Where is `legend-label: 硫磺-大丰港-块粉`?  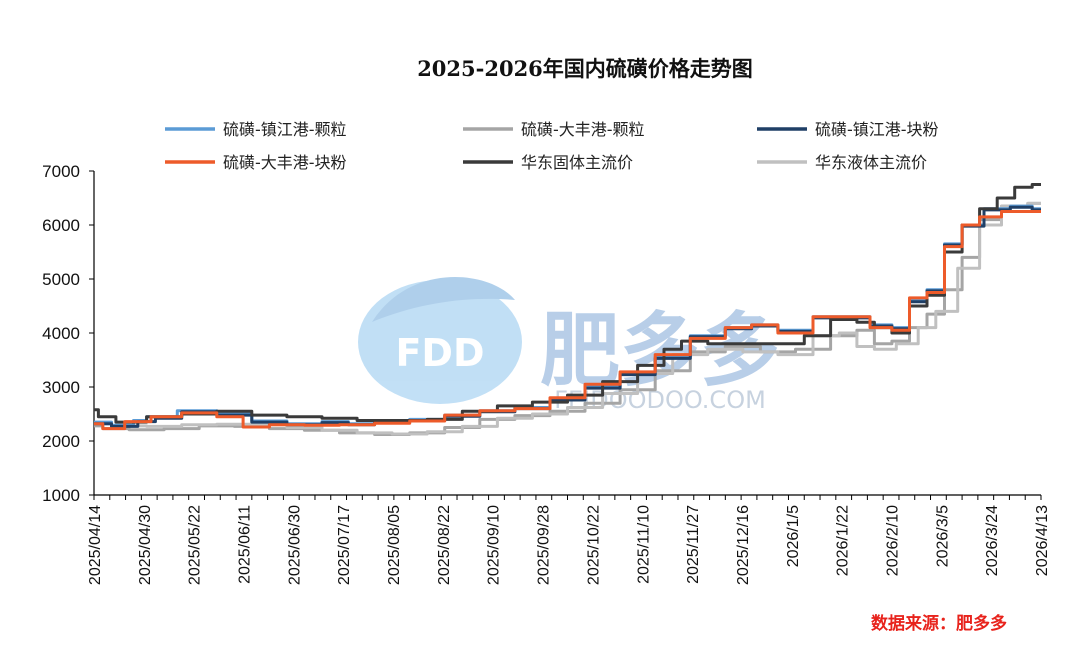
legend-label: 硫磺-大丰港-块粉 is located at coordinates (285, 162).